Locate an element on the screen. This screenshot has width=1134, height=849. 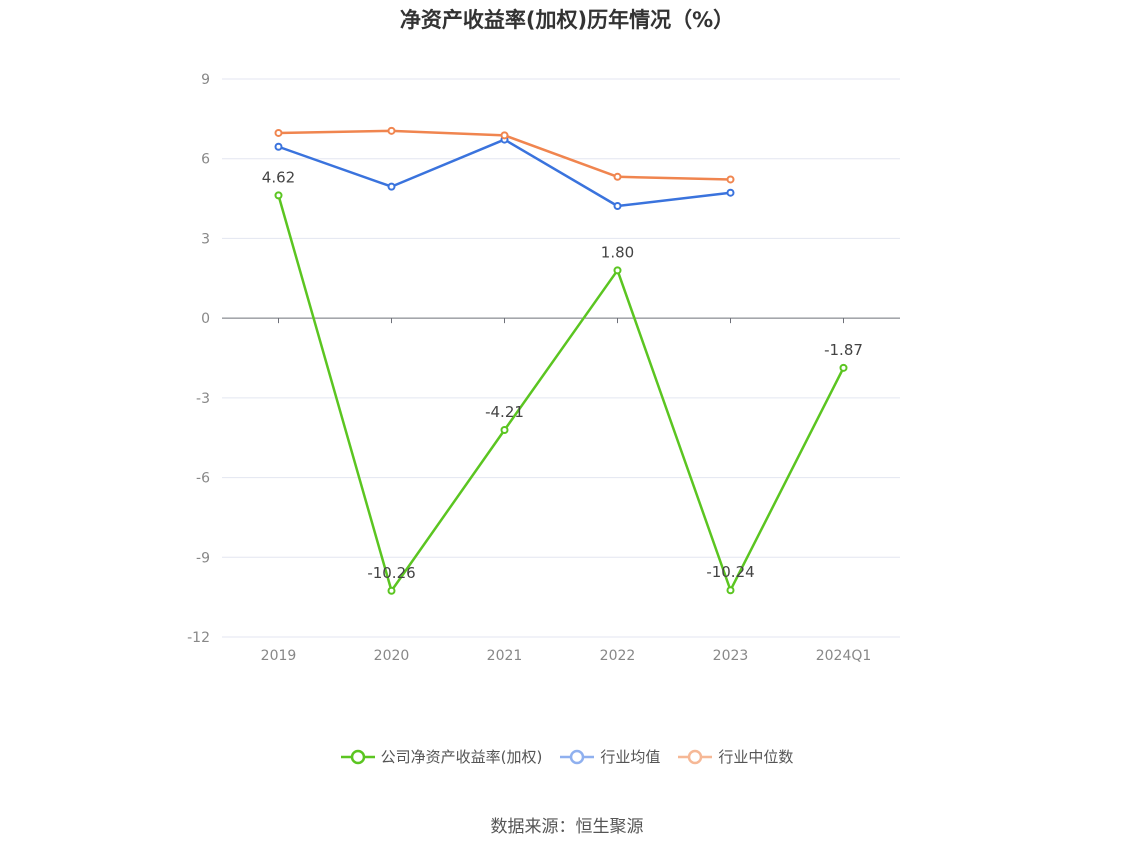
legend-item: 行业均值 is located at coordinates (610, 756).